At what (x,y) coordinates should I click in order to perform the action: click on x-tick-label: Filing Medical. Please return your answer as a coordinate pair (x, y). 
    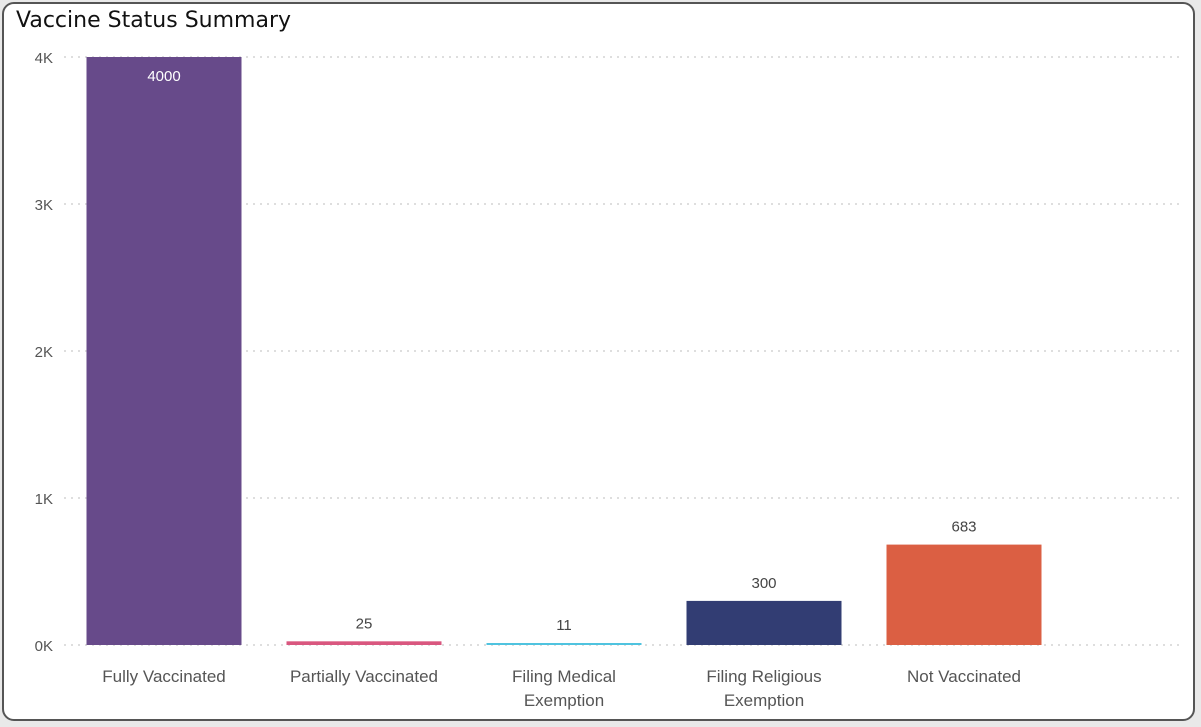
    Looking at the image, I should click on (564, 676).